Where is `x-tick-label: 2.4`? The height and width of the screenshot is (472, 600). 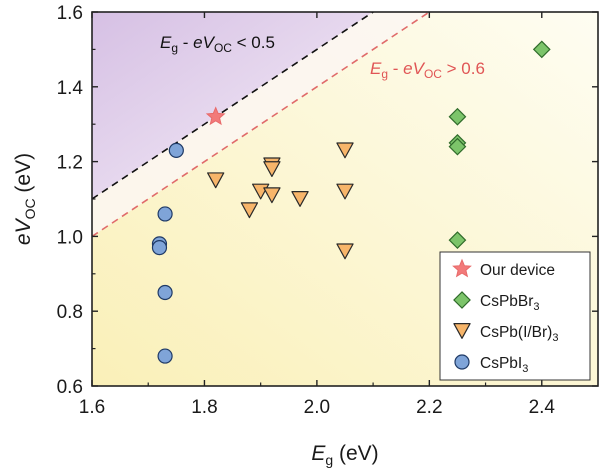
x-tick-label: 2.4 is located at coordinates (542, 407).